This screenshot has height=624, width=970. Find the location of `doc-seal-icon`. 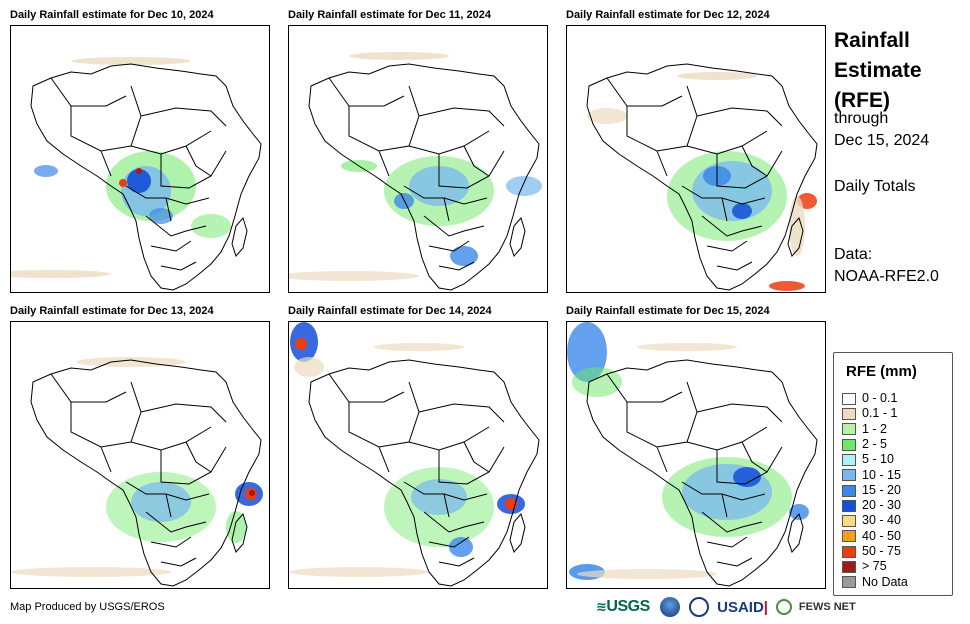

doc-seal-icon is located at coordinates (698, 607).